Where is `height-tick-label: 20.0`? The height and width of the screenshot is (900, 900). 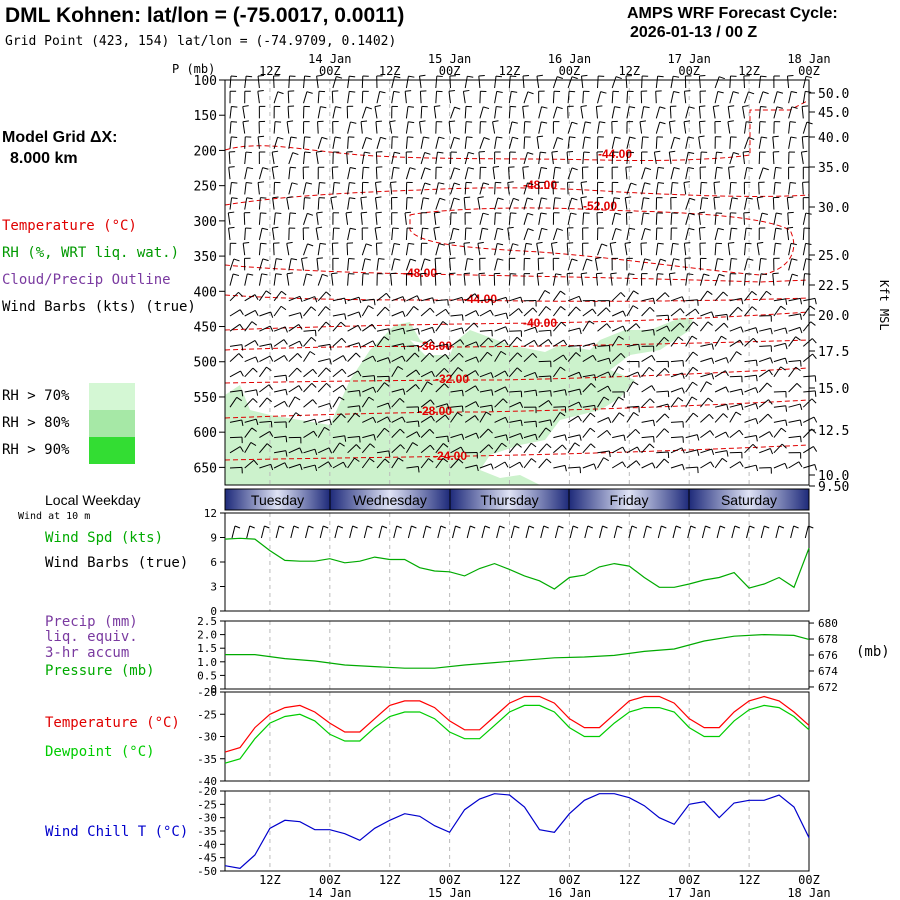
height-tick-label: 20.0 is located at coordinates (833, 316).